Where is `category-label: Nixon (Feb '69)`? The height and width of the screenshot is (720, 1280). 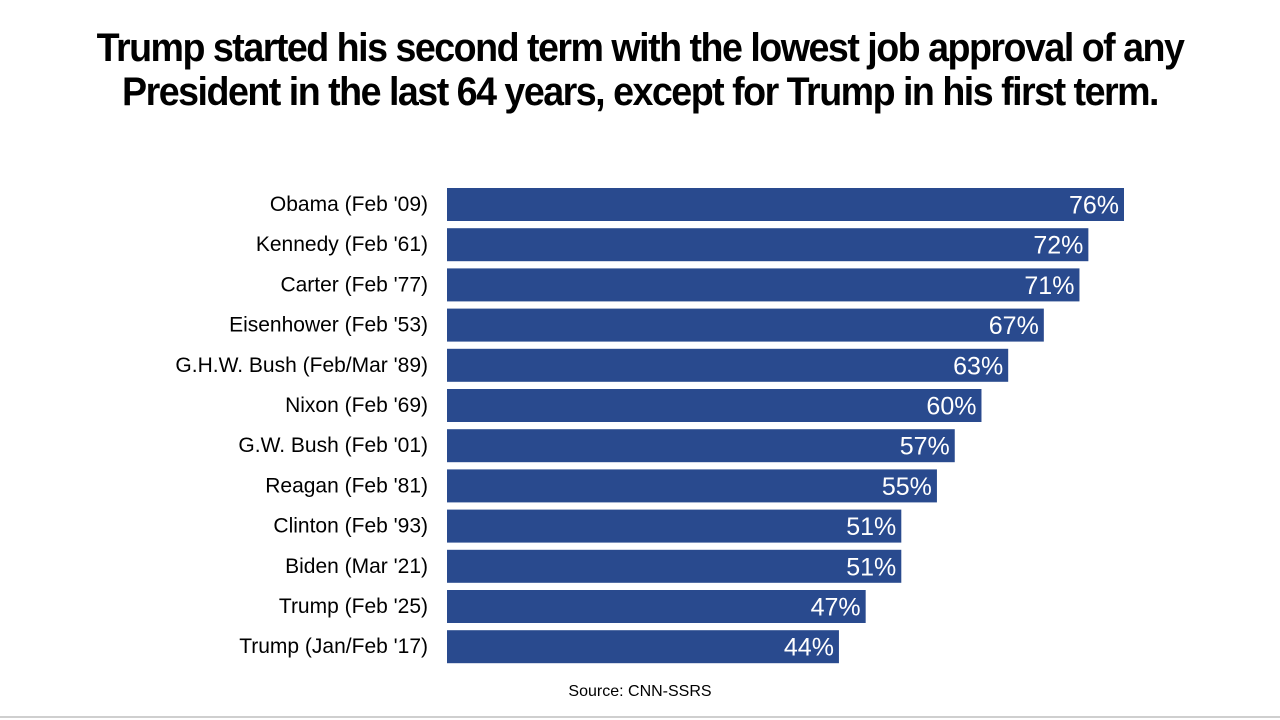
category-label: Nixon (Feb '69) is located at coordinates (356, 405).